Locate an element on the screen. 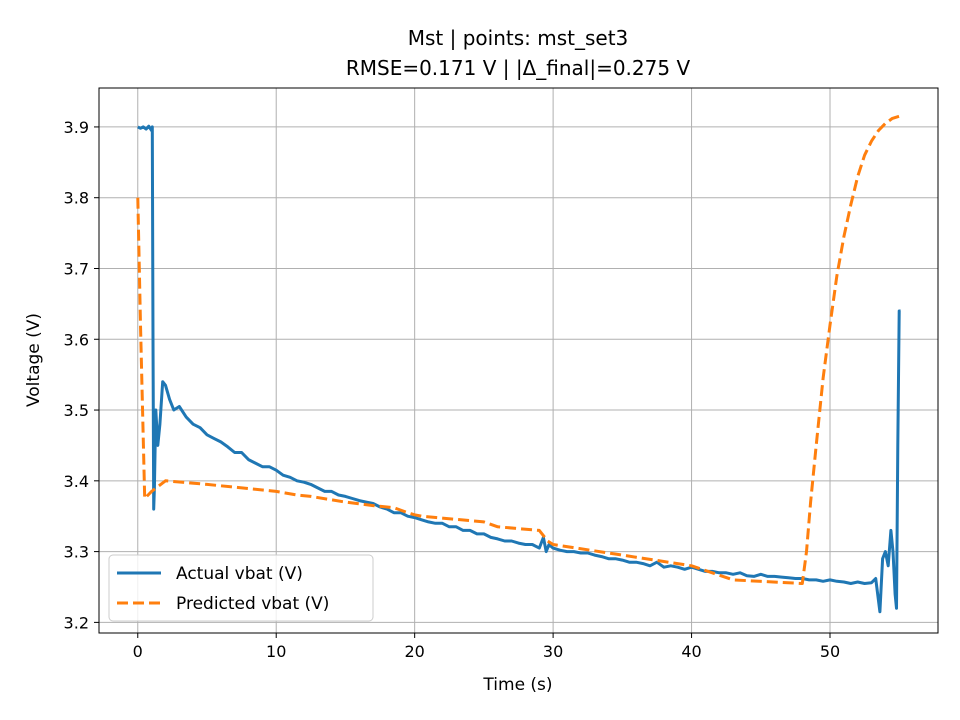 This screenshot has width=960, height=720. y-tick-label: 3.9 is located at coordinates (76, 127).